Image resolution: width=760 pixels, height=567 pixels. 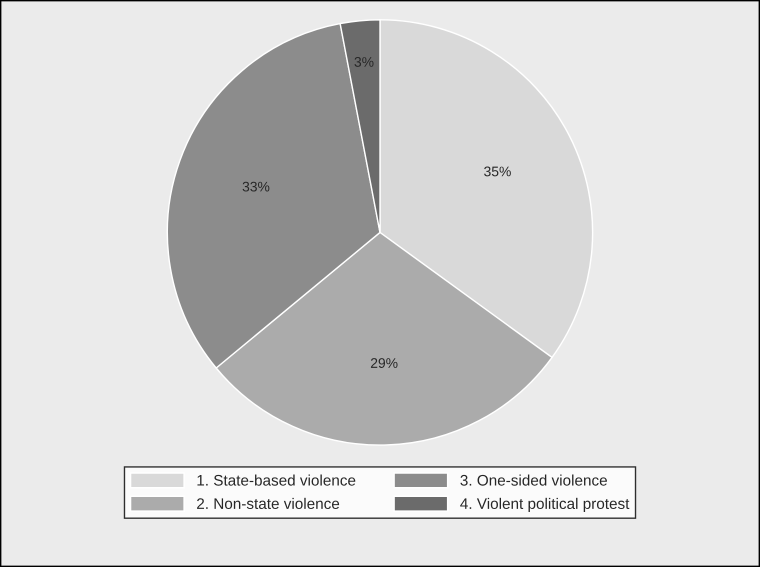 What do you see at coordinates (533, 480) in the screenshot?
I see `legend-label: 3. One-sided violence` at bounding box center [533, 480].